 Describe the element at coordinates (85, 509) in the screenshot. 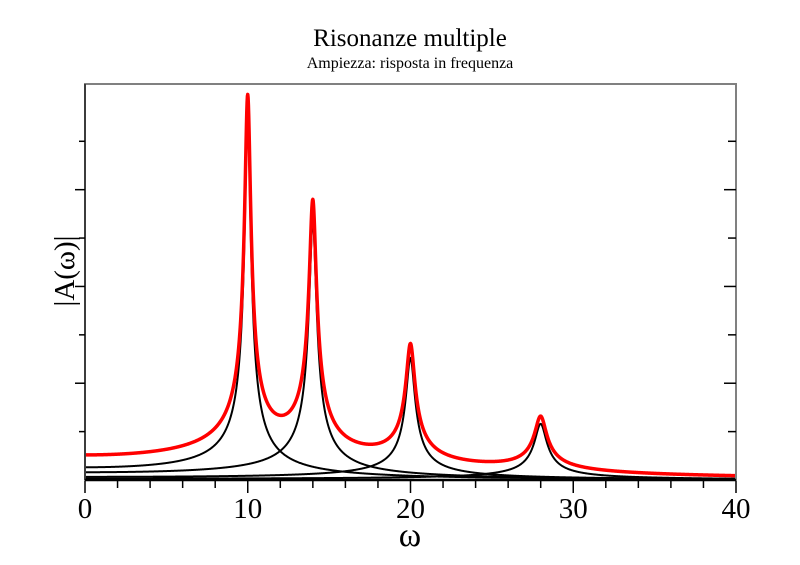

I see `x-tick-label: 0` at that location.